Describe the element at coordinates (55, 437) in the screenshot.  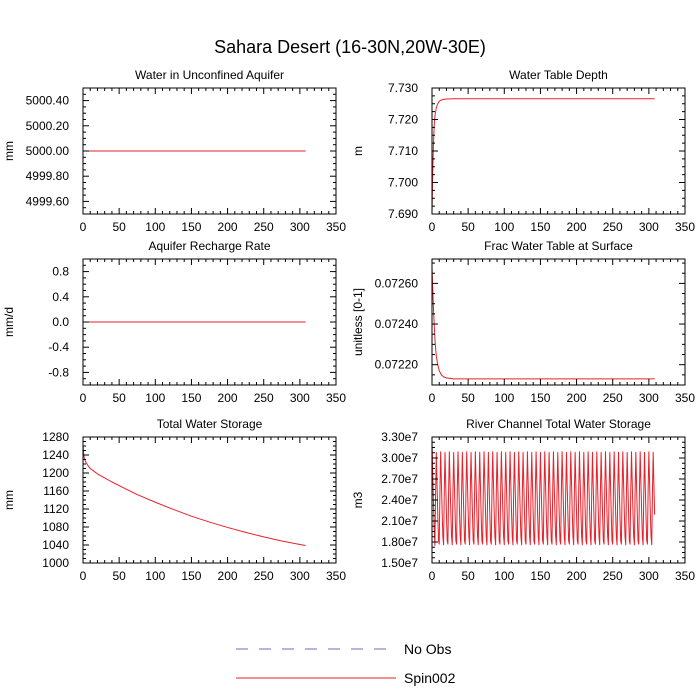
I see `y-tick-label: 1280` at that location.